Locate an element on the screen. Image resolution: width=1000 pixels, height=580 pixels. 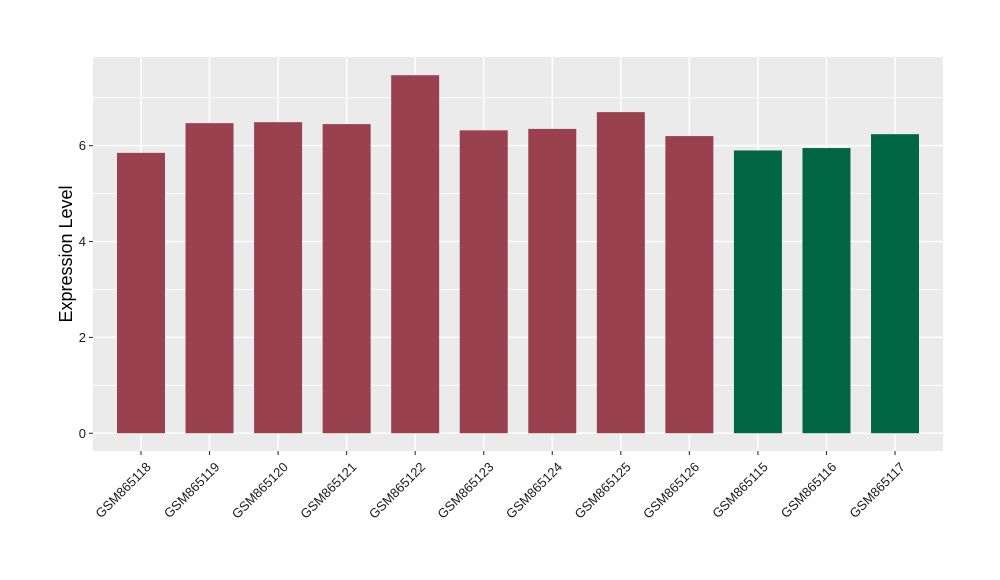
bar-GSM865120 is located at coordinates (278, 278).